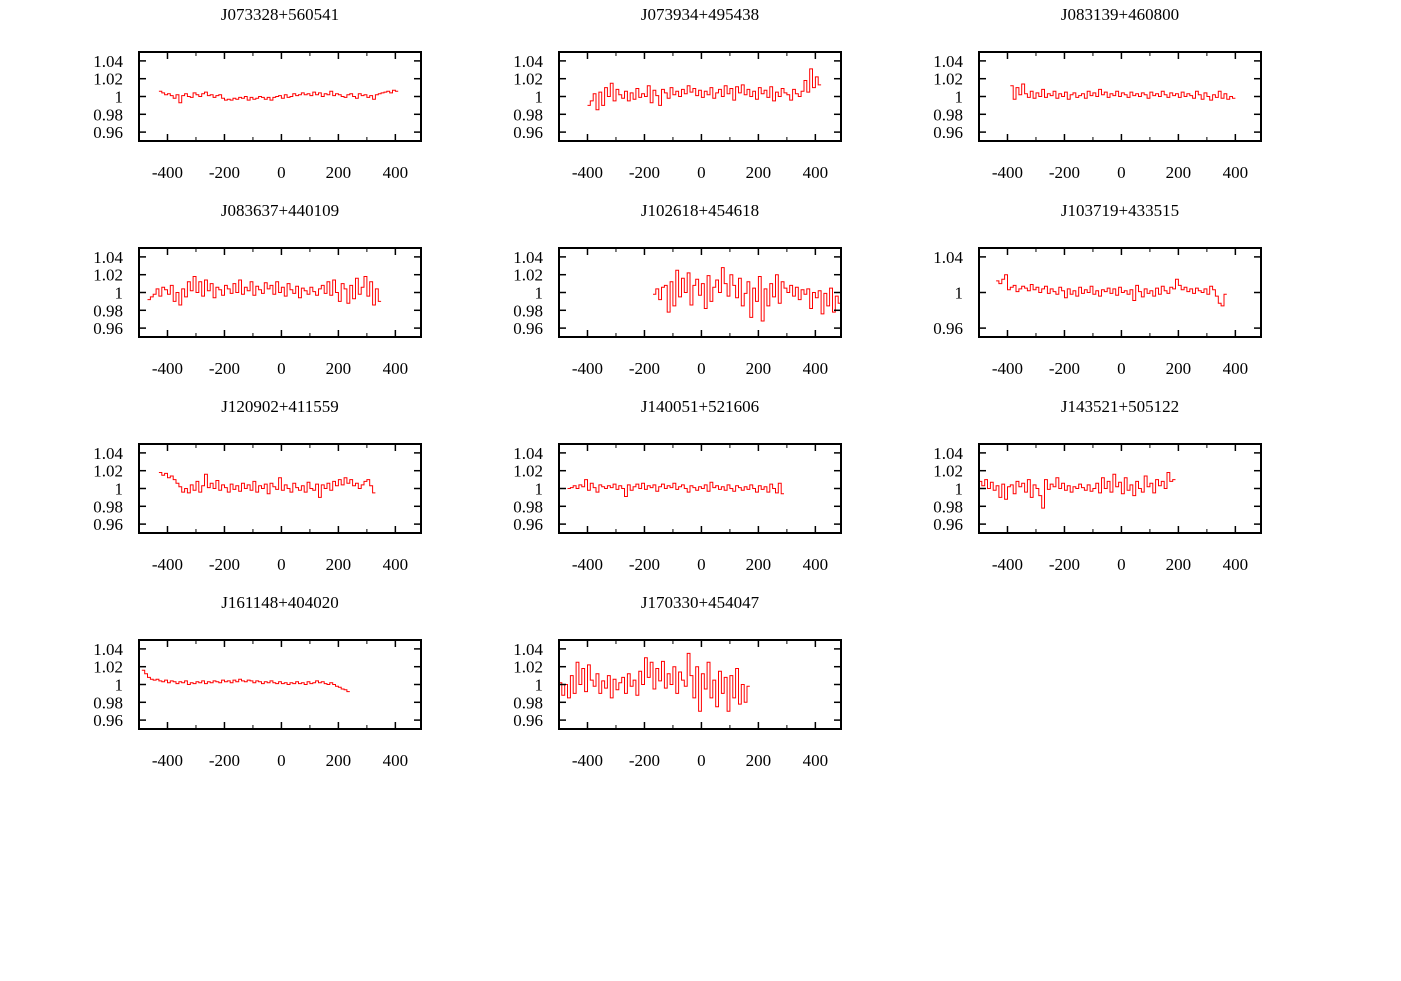  What do you see at coordinates (700, 210) in the screenshot?
I see `panel-title: J102618+454618` at bounding box center [700, 210].